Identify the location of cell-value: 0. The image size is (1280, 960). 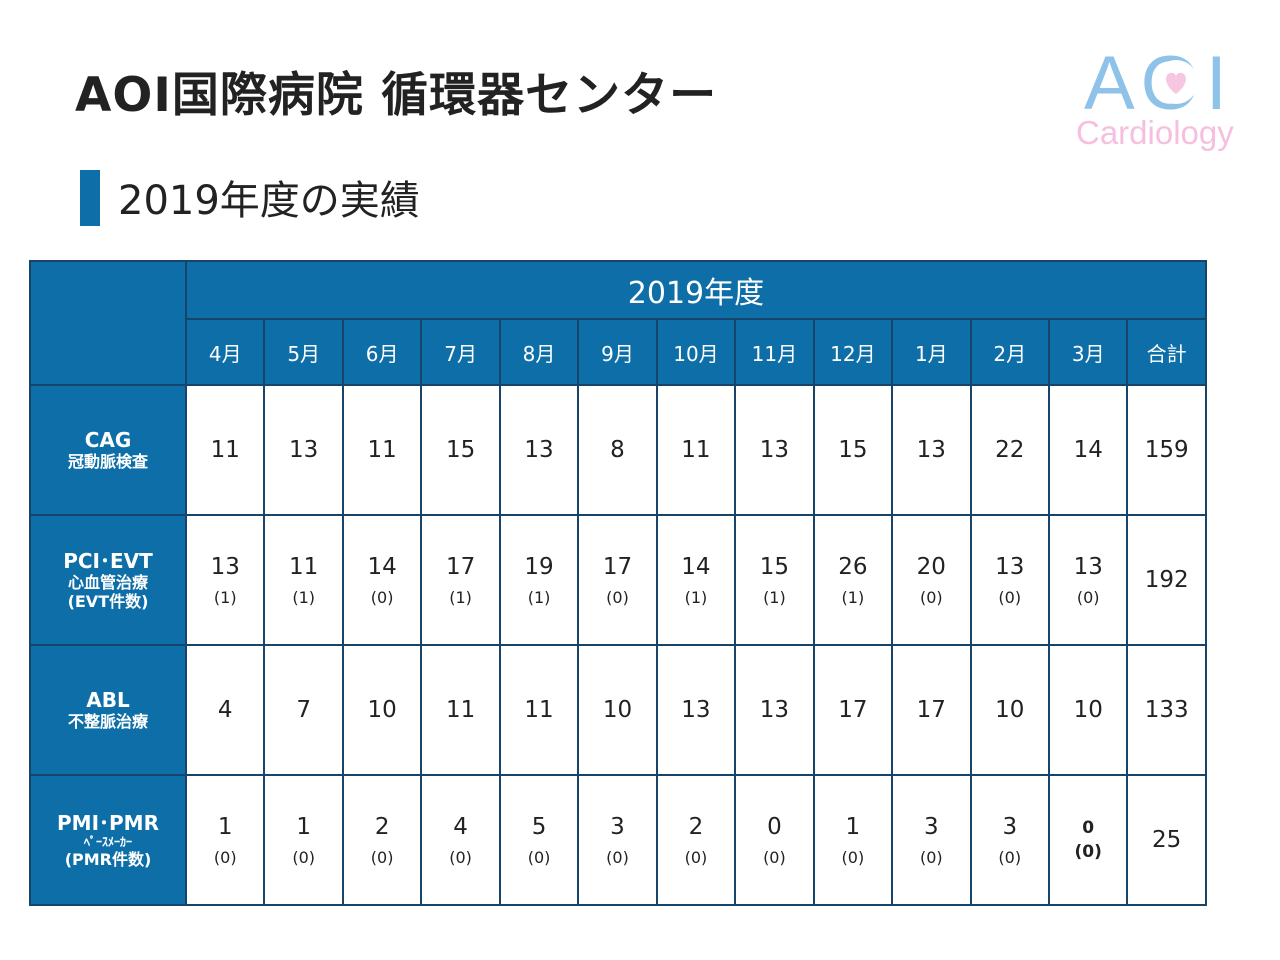
(774, 826).